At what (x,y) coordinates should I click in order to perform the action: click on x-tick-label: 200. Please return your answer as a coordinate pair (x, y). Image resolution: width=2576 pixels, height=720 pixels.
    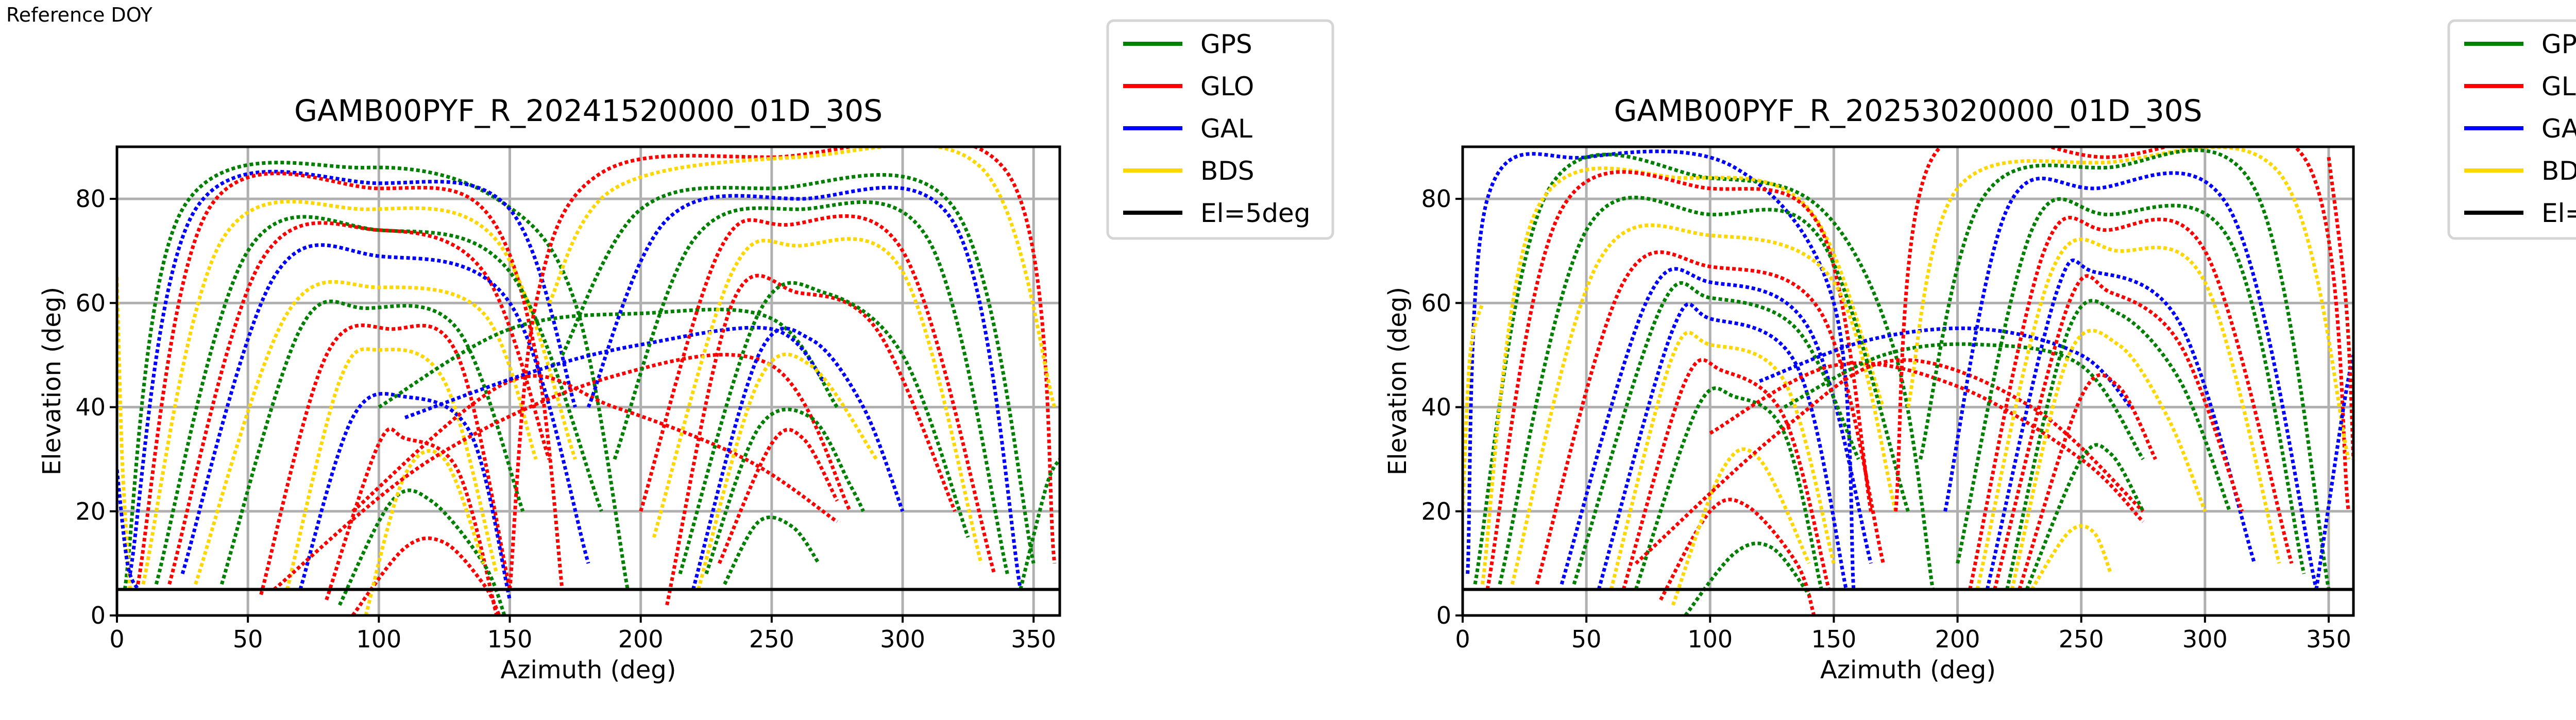
    Looking at the image, I should click on (1957, 639).